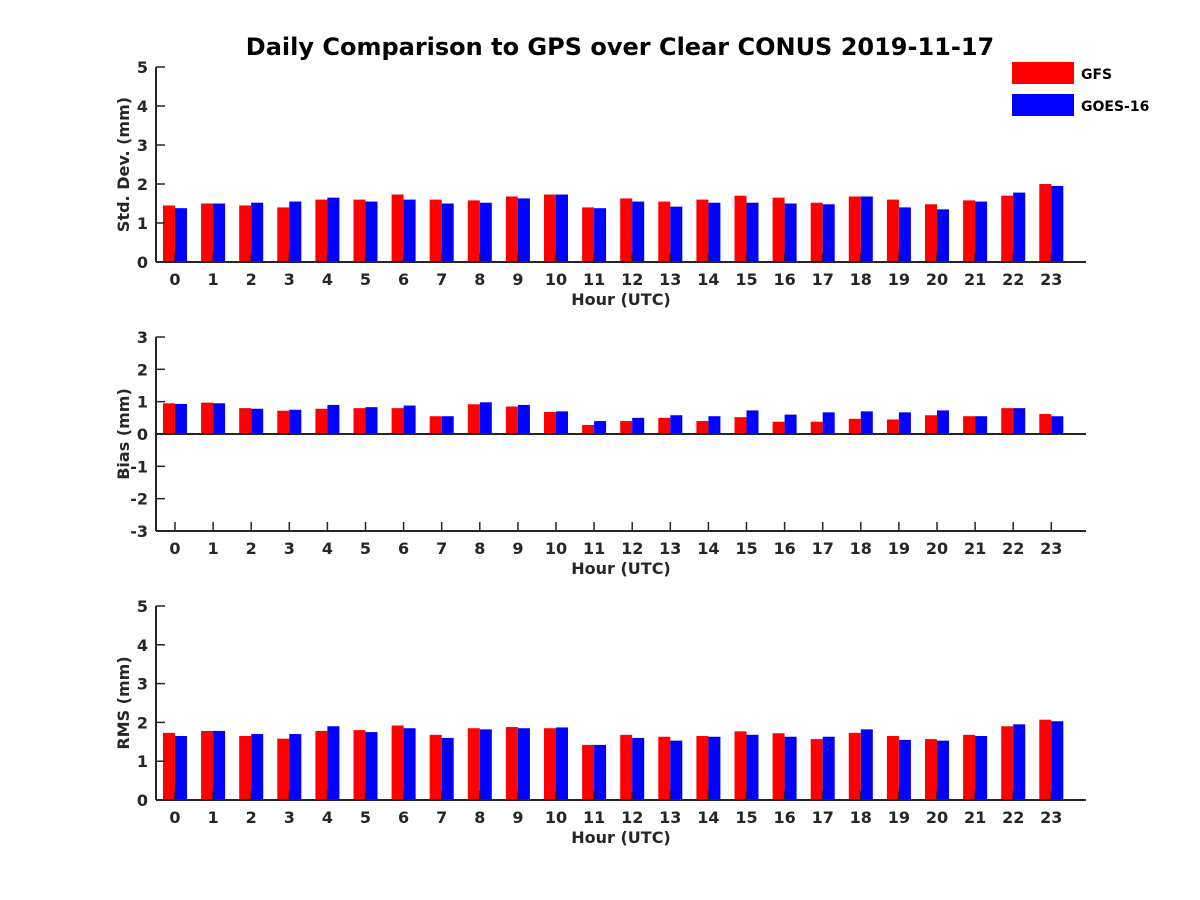  What do you see at coordinates (714, 425) in the screenshot?
I see `bar-bias-goes16-h14` at bounding box center [714, 425].